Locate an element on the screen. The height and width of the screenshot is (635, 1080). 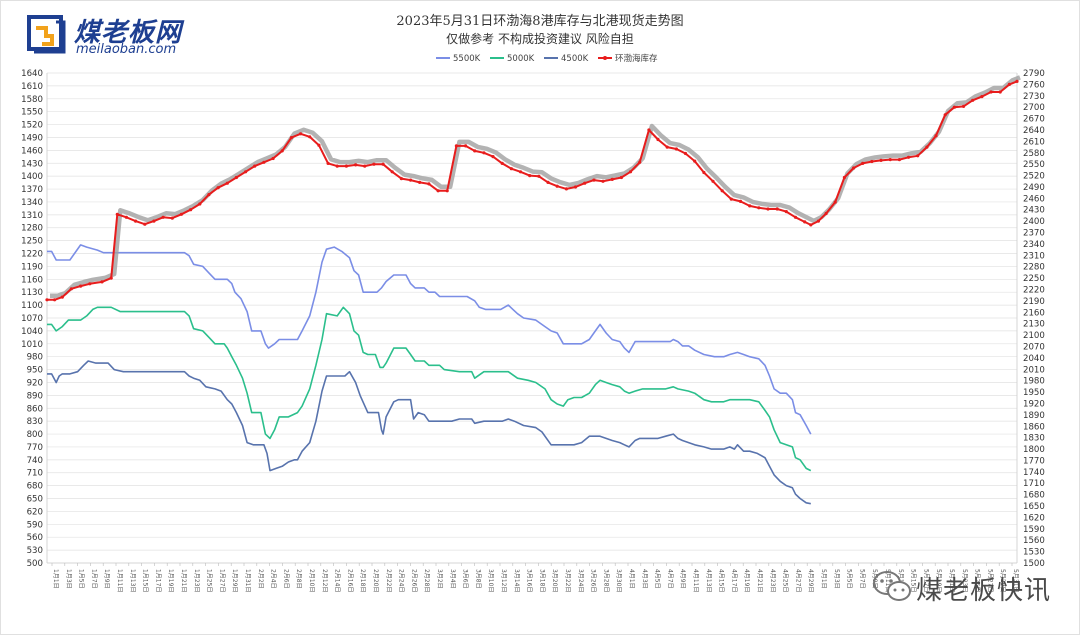
y-left-tick-label: 830 is located at coordinates (35, 422).